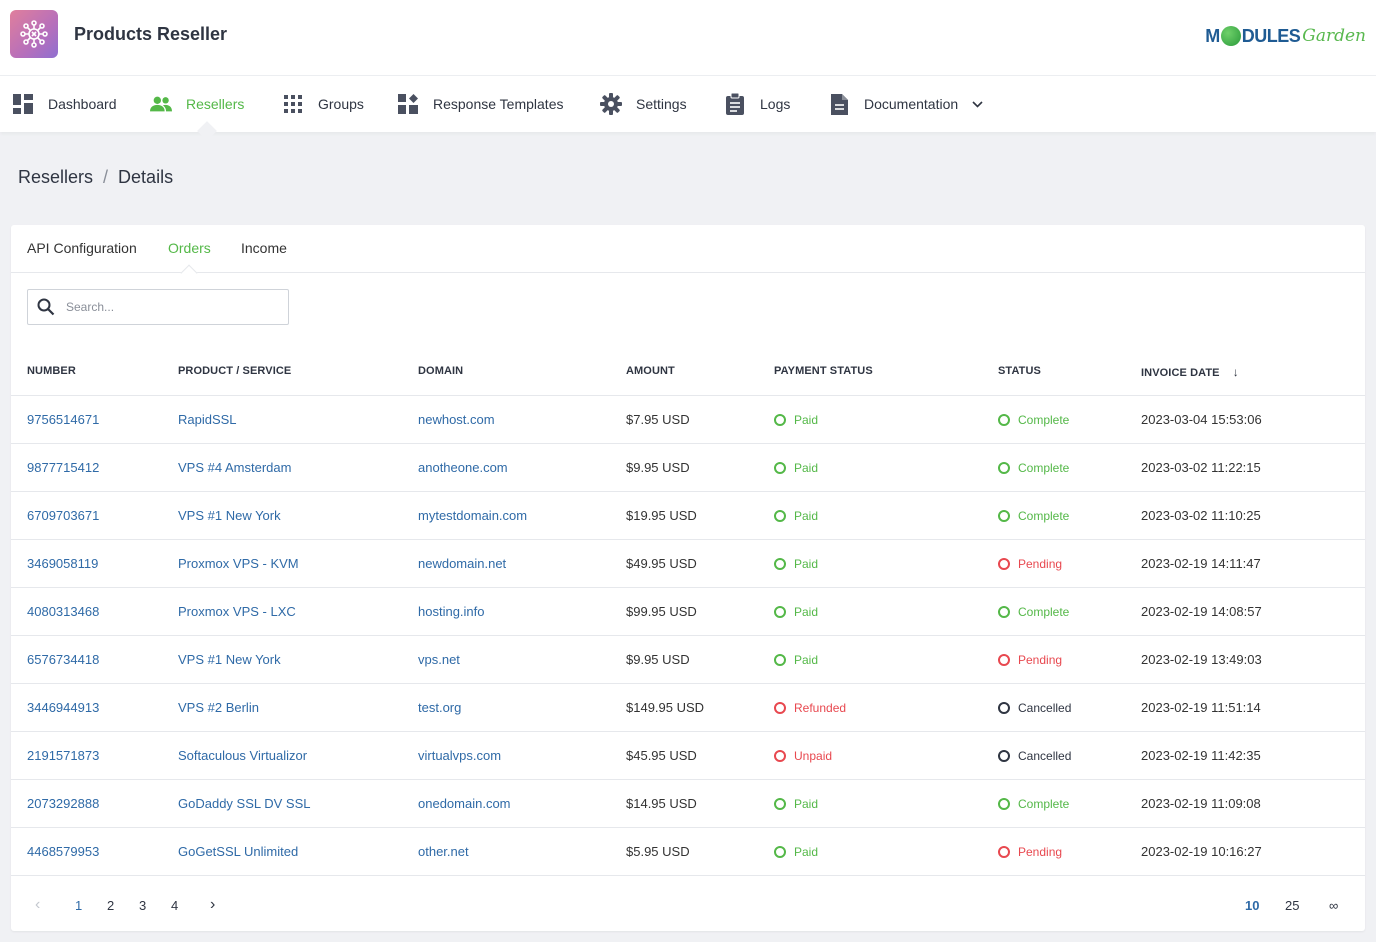 The height and width of the screenshot is (942, 1376). What do you see at coordinates (820, 708) in the screenshot?
I see `payment-status-badge-label: Refunded` at bounding box center [820, 708].